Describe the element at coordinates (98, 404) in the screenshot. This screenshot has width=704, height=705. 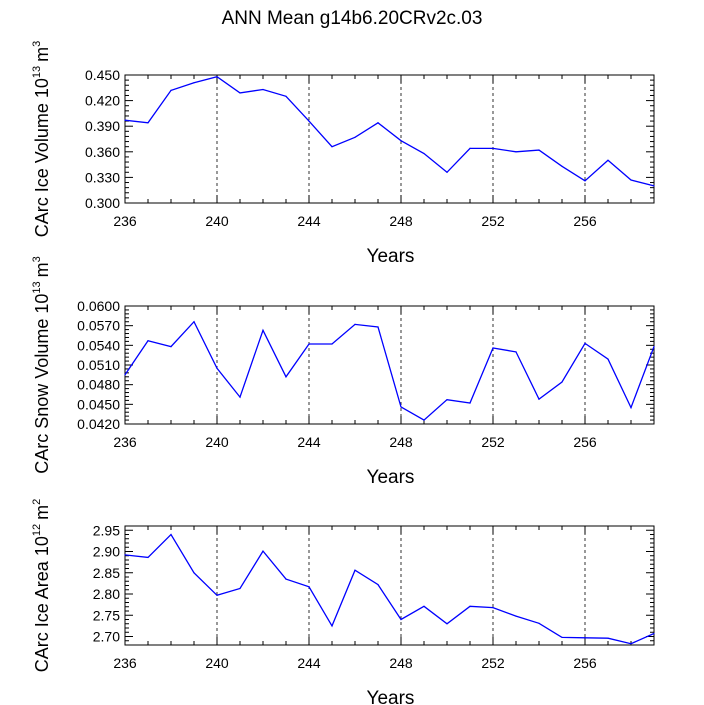
I see `y-tick-label: 0.0450` at that location.